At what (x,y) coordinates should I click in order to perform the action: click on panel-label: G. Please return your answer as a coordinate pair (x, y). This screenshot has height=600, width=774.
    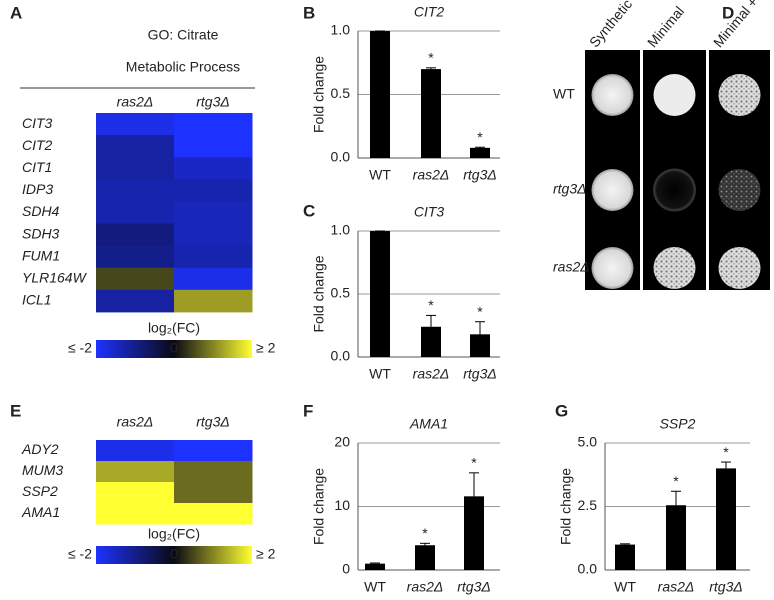
    Looking at the image, I should click on (561, 410).